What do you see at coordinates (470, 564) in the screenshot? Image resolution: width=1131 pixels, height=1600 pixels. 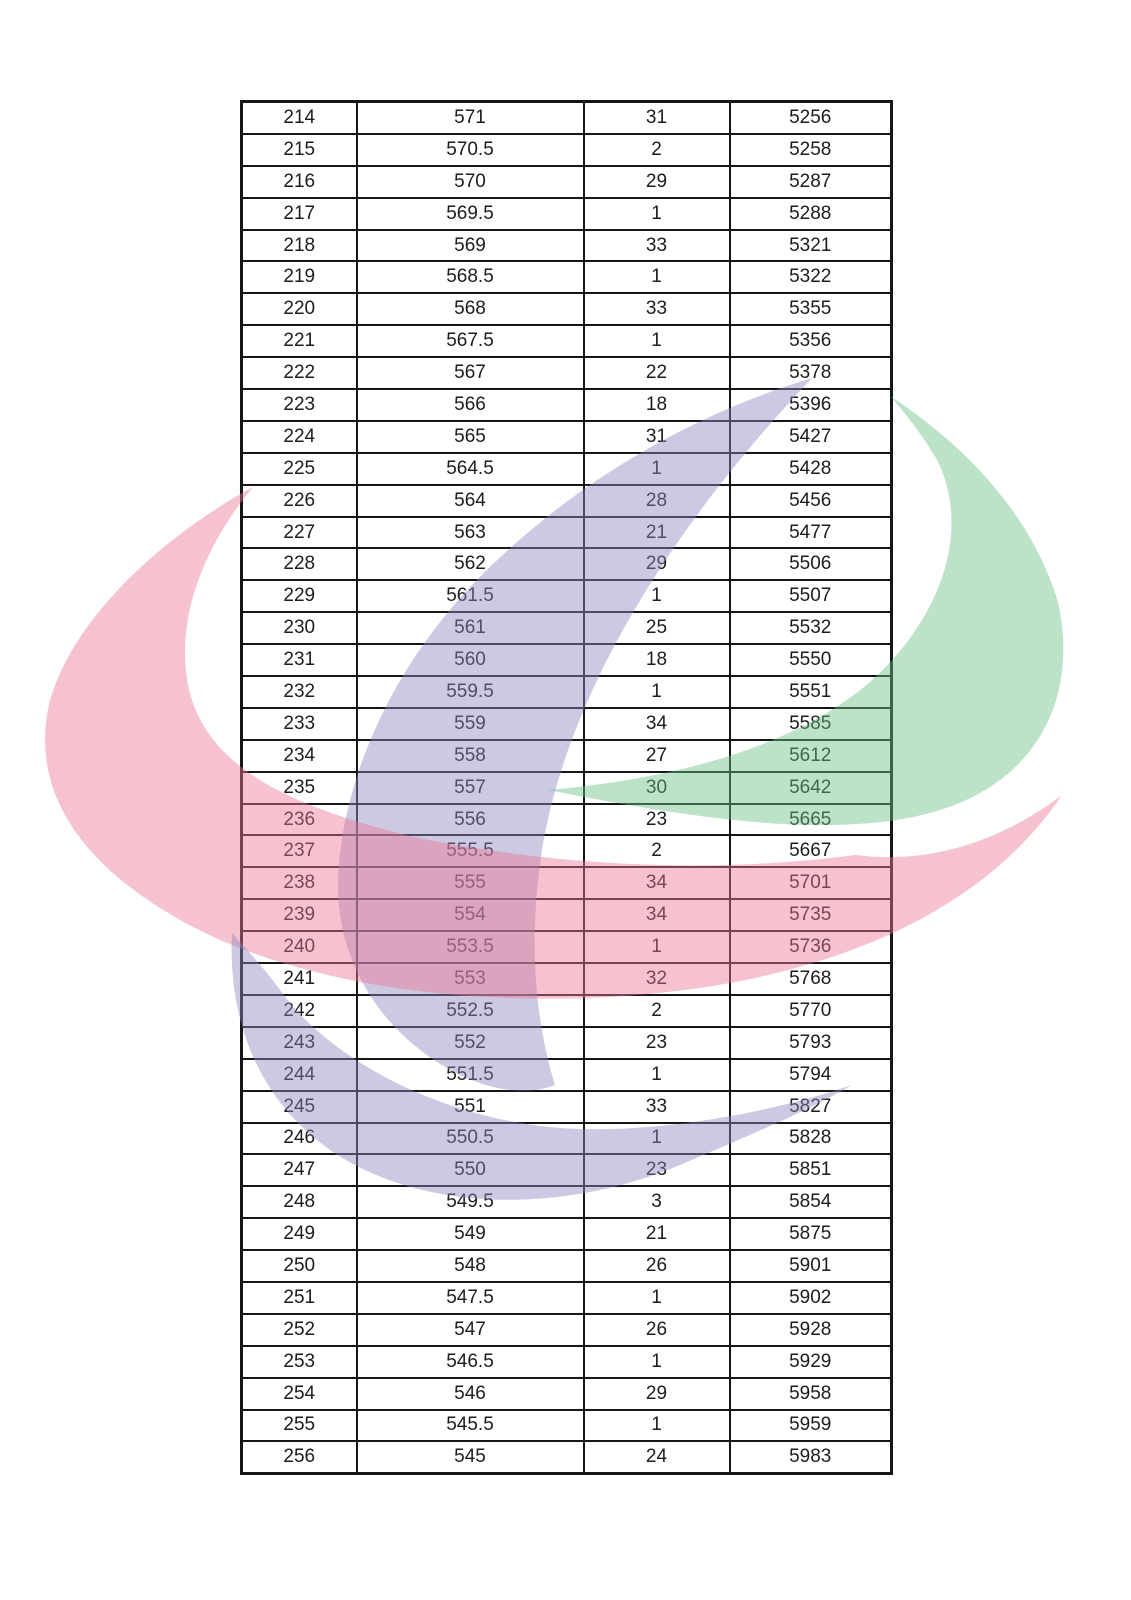 I see `cell-score: 562` at bounding box center [470, 564].